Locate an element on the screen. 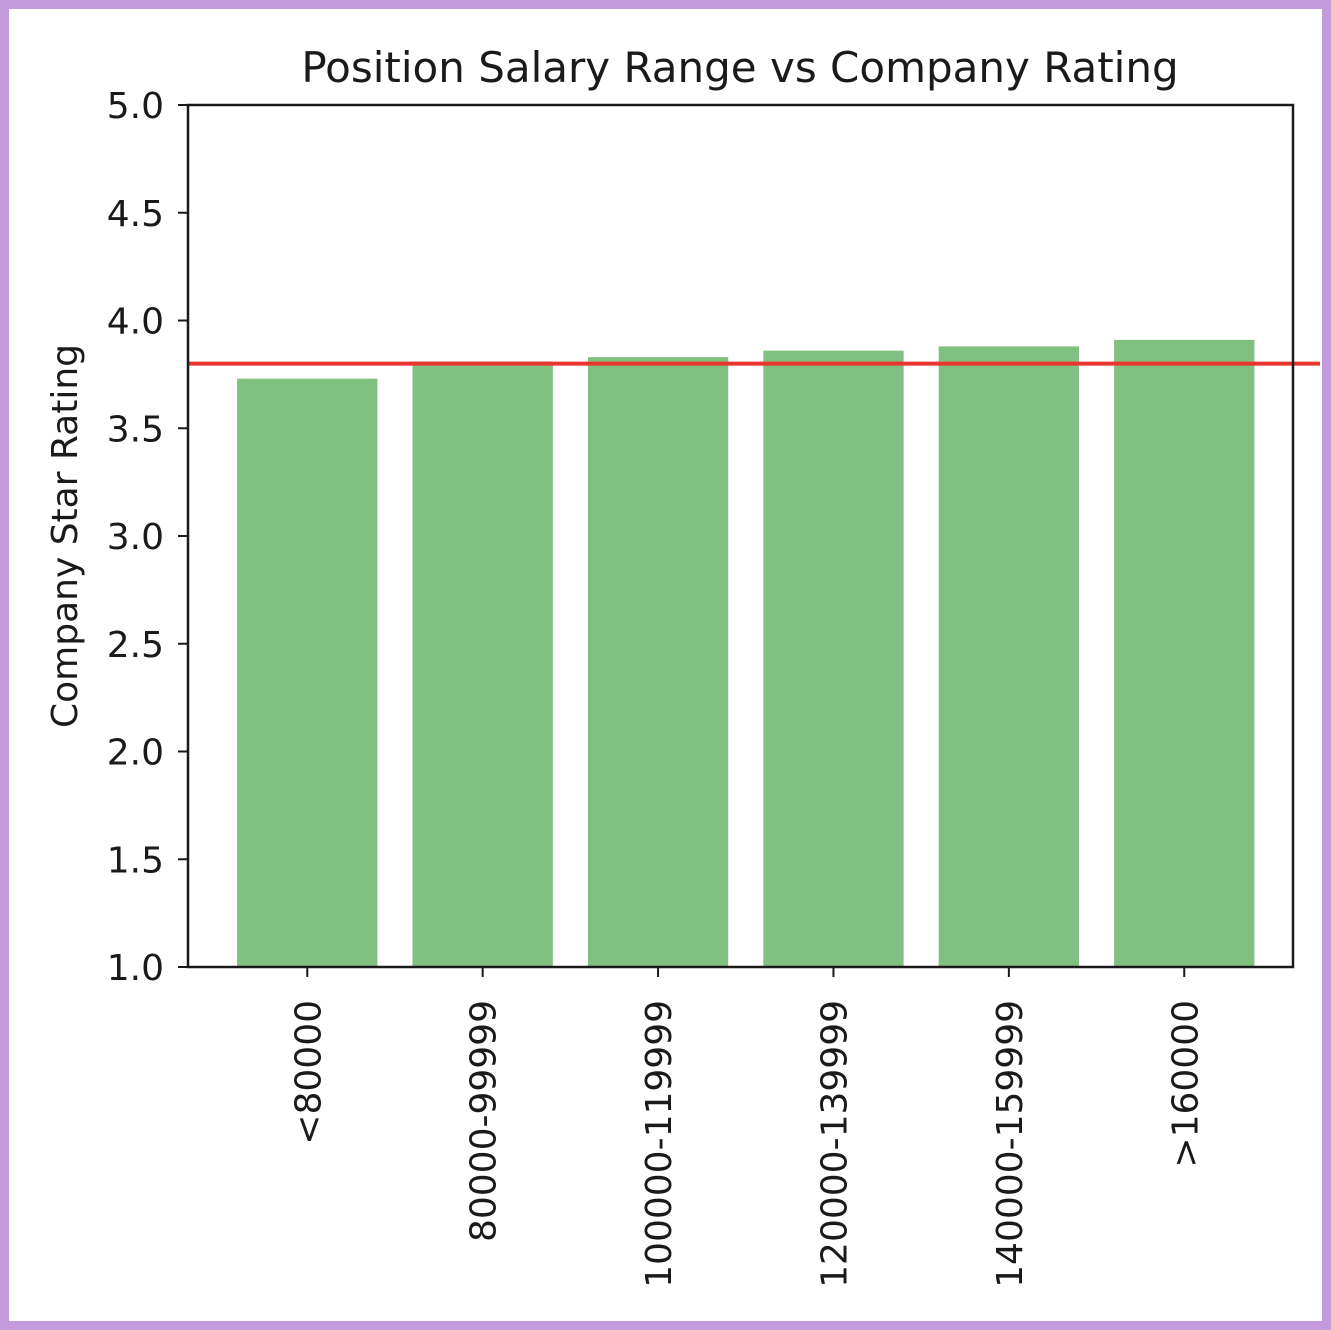 The width and height of the screenshot is (1331, 1330). x-tick-label-2: 100000-119999 is located at coordinates (659, 1144).